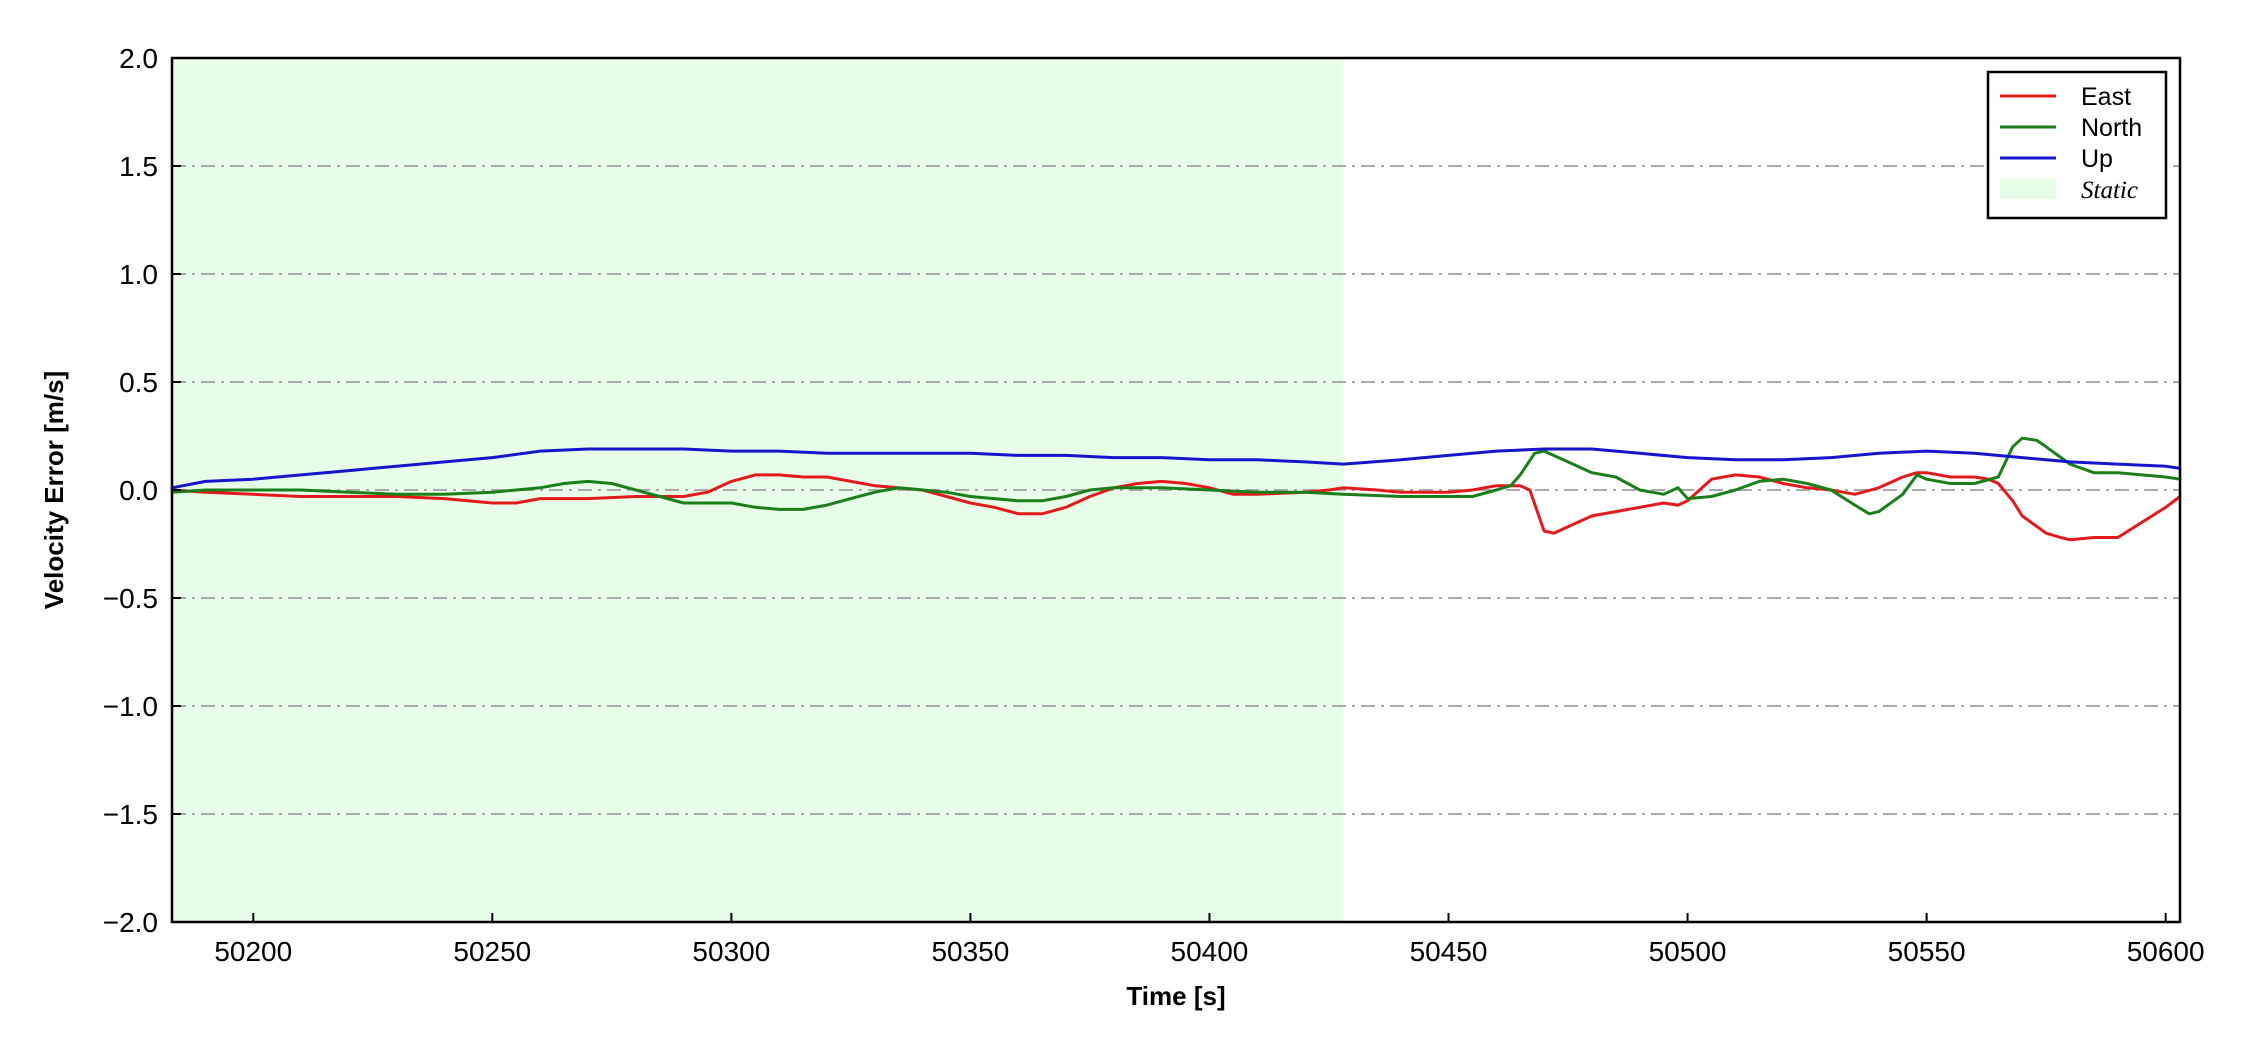 The width and height of the screenshot is (2250, 1050). What do you see at coordinates (253, 951) in the screenshot?
I see `x-tick-label-0: 50200` at bounding box center [253, 951].